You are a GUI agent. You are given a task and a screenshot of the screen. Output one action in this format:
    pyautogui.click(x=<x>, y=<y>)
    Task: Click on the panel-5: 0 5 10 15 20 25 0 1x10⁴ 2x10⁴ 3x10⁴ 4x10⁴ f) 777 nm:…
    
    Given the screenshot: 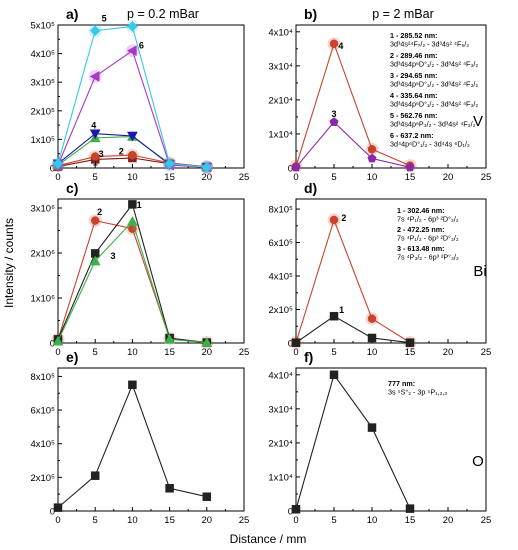 What is the action you would take?
    pyautogui.click(x=379, y=437)
    